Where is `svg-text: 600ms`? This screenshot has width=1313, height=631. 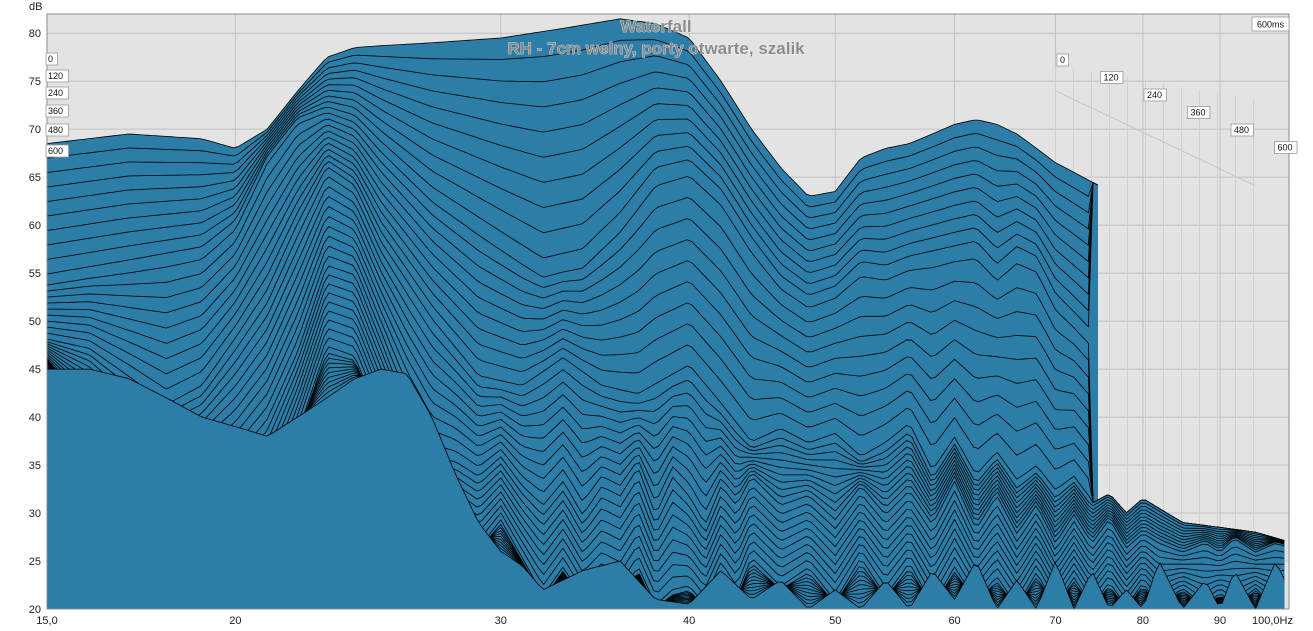
svg-text: 600ms is located at coordinates (1271, 25).